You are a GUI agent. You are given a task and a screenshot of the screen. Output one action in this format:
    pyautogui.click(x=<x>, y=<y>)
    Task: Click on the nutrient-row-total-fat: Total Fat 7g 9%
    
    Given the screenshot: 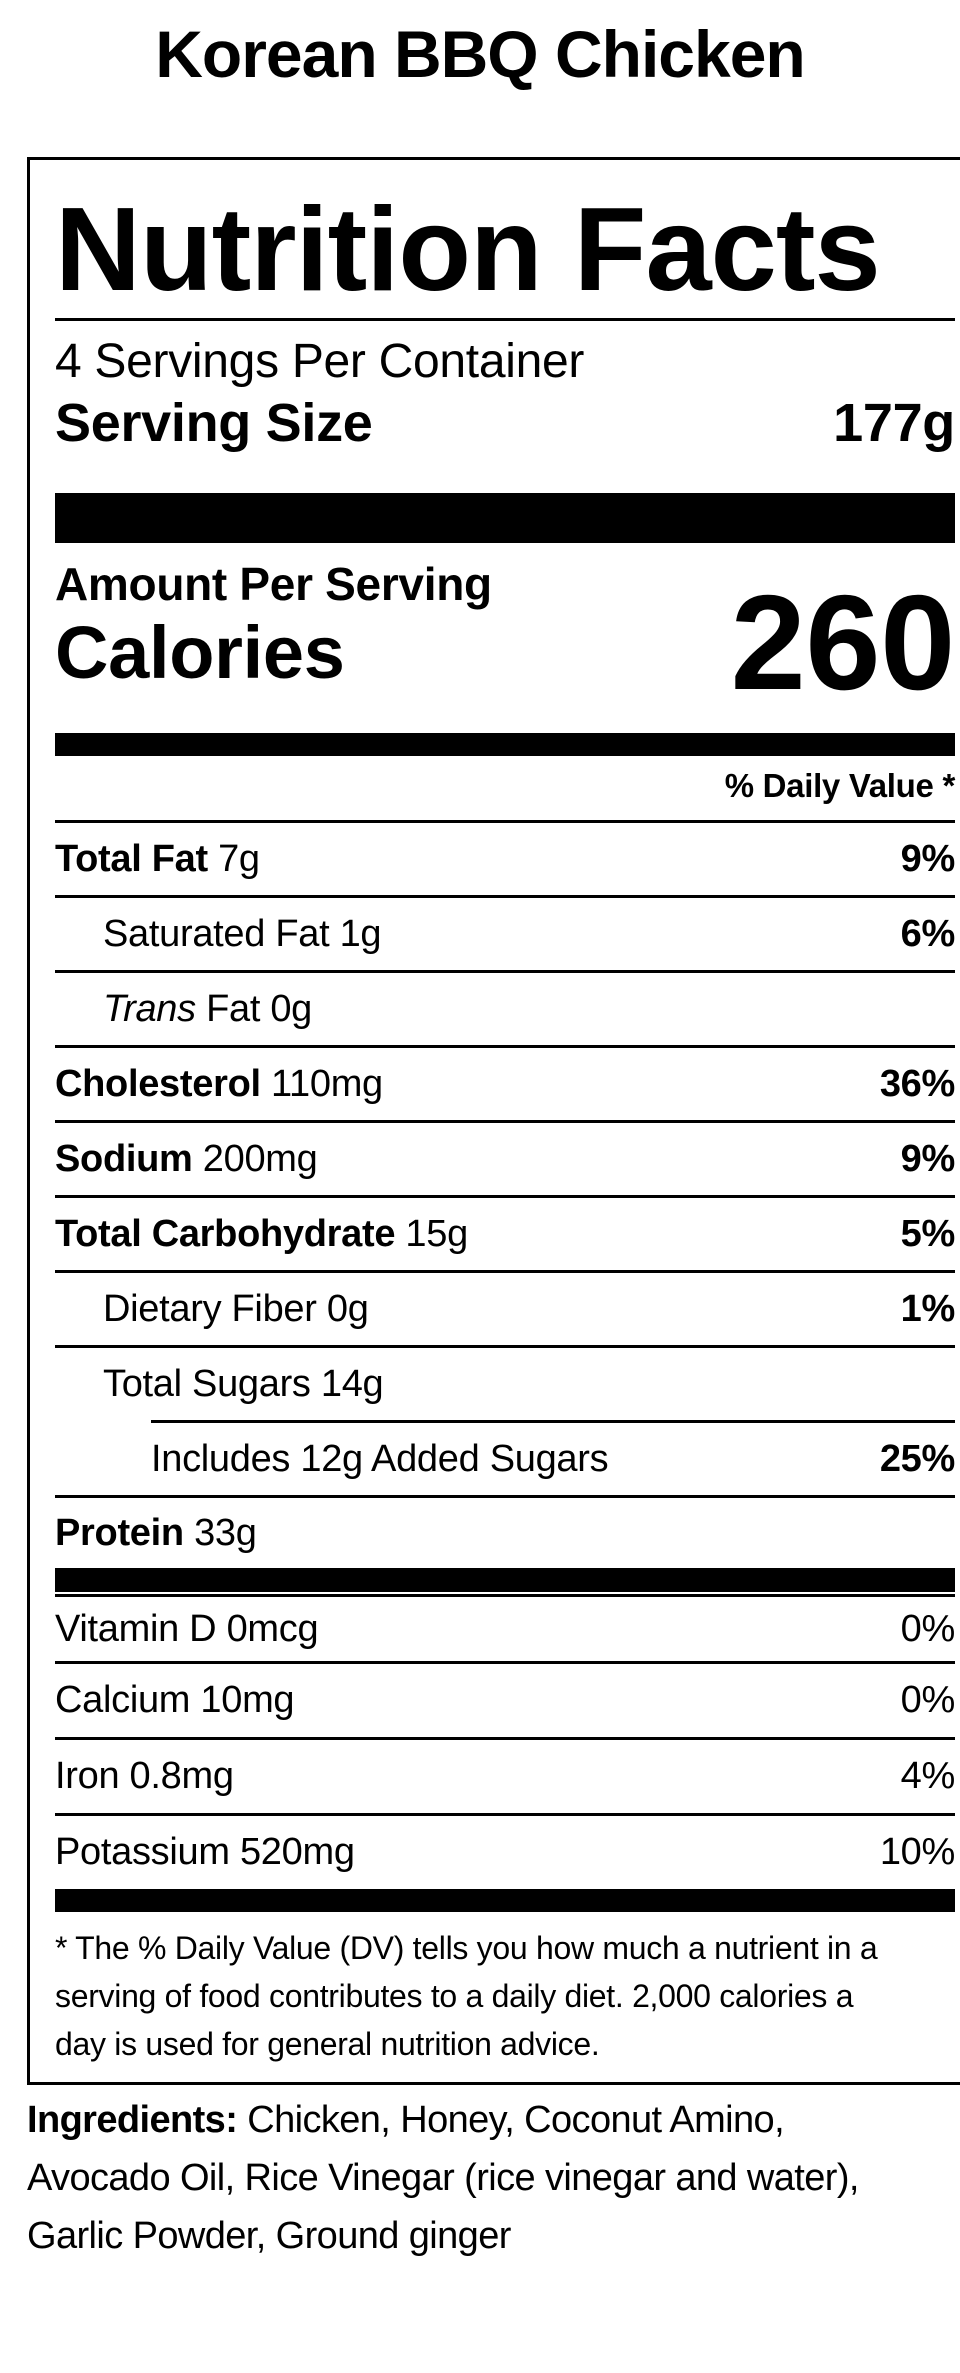 What is the action you would take?
    pyautogui.click(x=505, y=860)
    